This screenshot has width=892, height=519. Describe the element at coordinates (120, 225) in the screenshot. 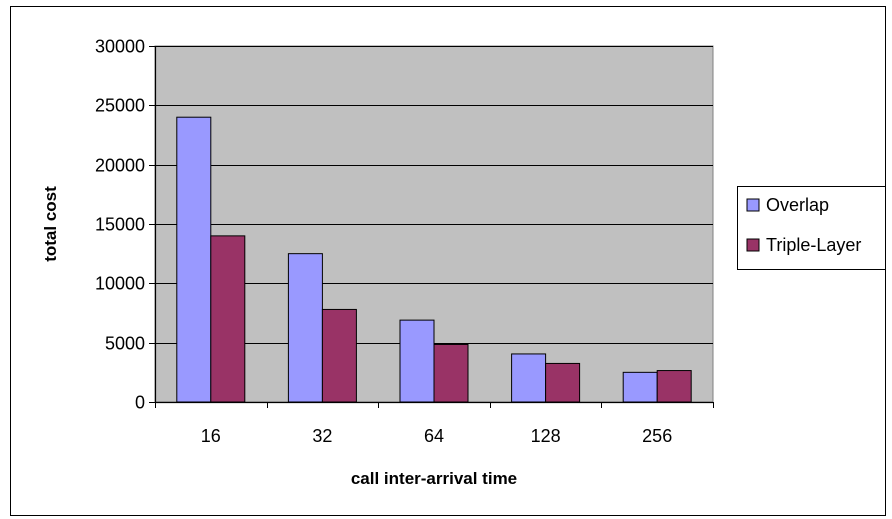

I see `y-tick-label: 15000` at that location.